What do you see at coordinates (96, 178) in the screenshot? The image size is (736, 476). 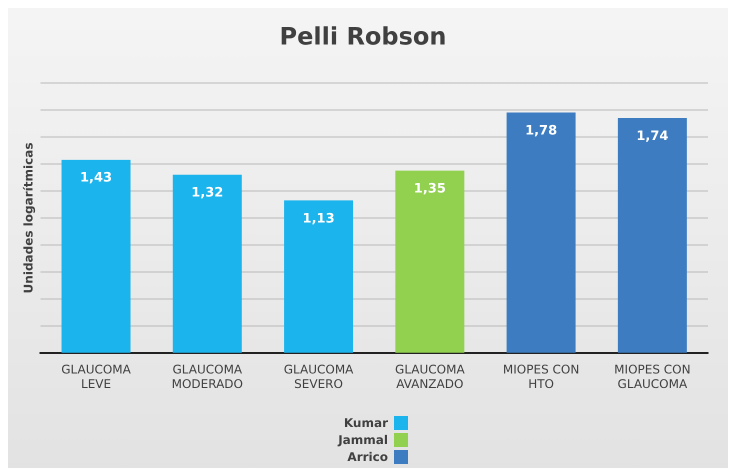 I see `data-label: 1,43` at bounding box center [96, 178].